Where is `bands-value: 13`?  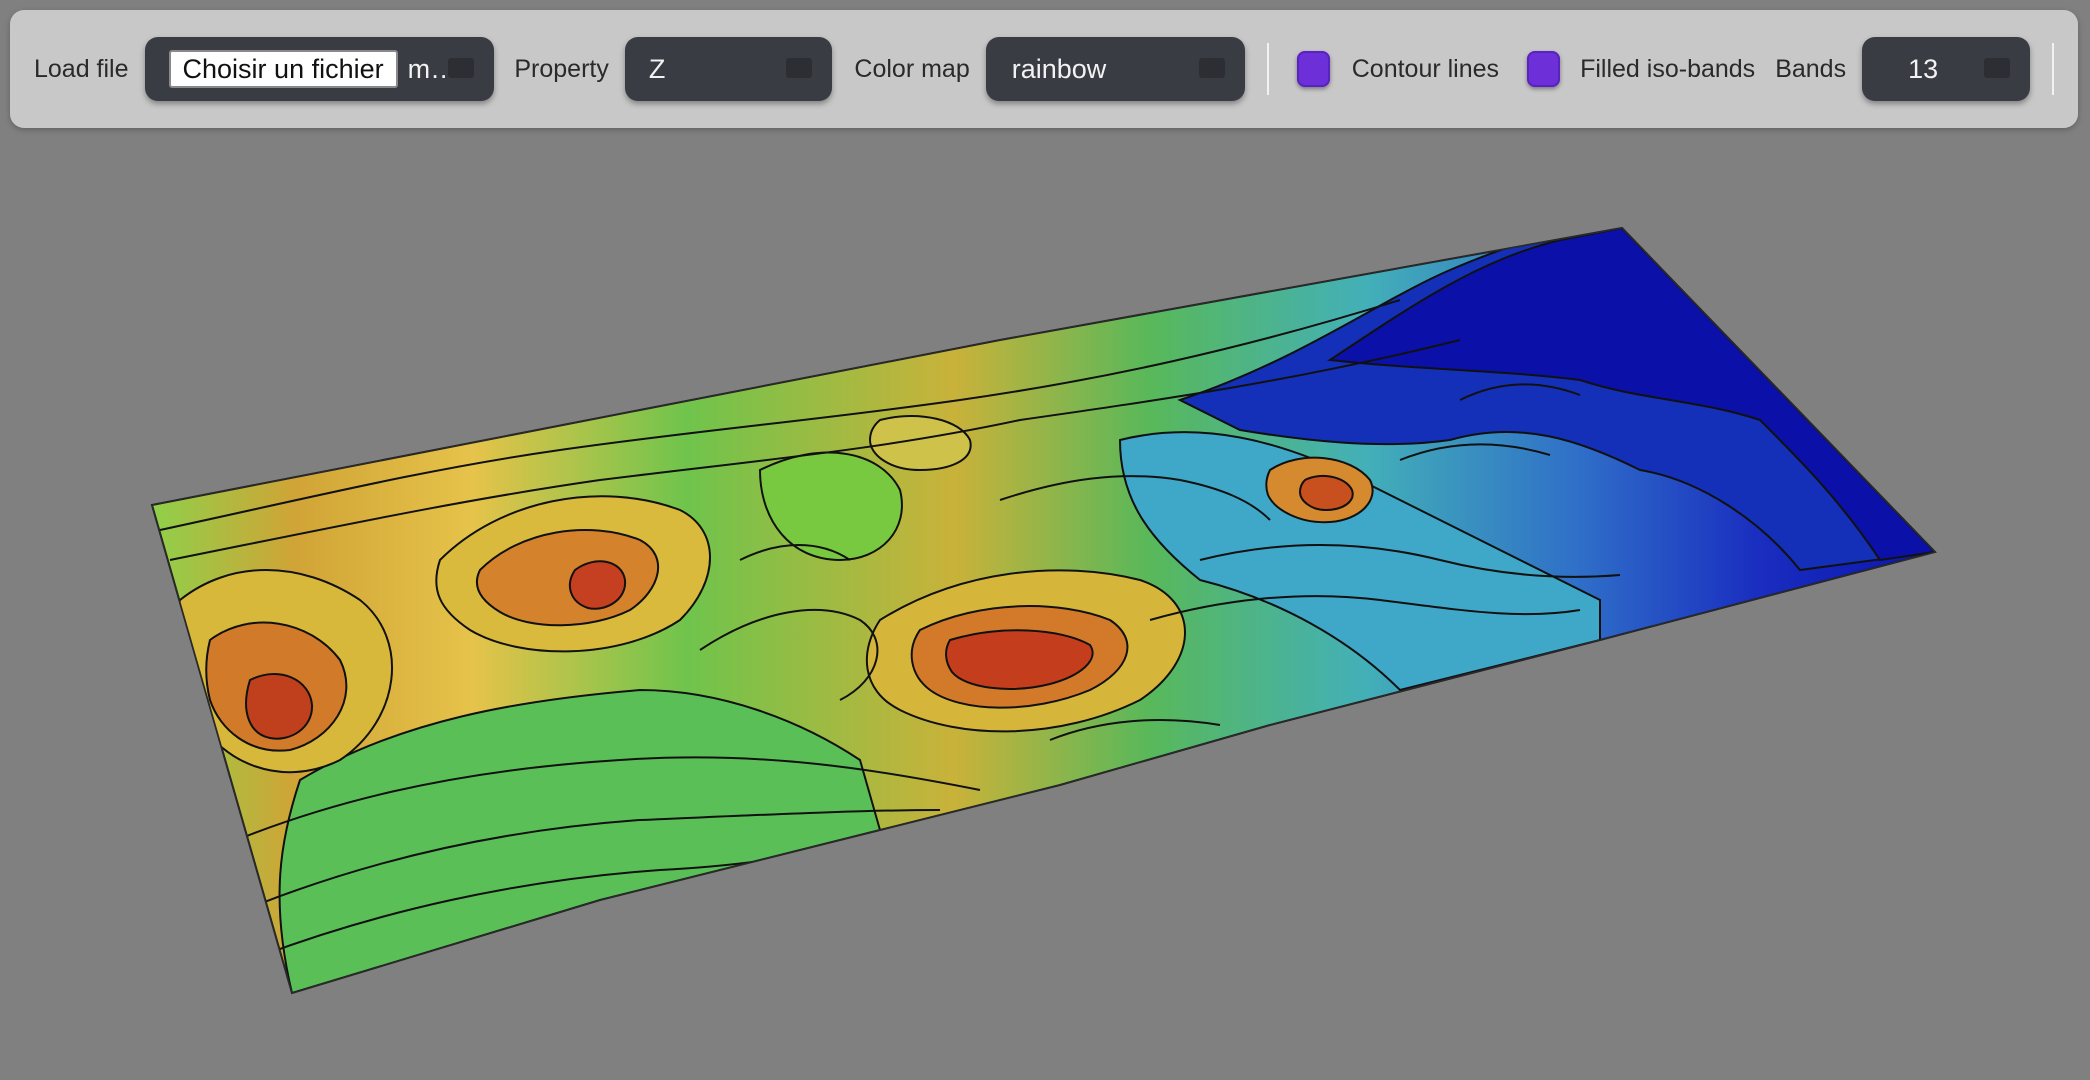 bands-value: 13 is located at coordinates (1923, 68).